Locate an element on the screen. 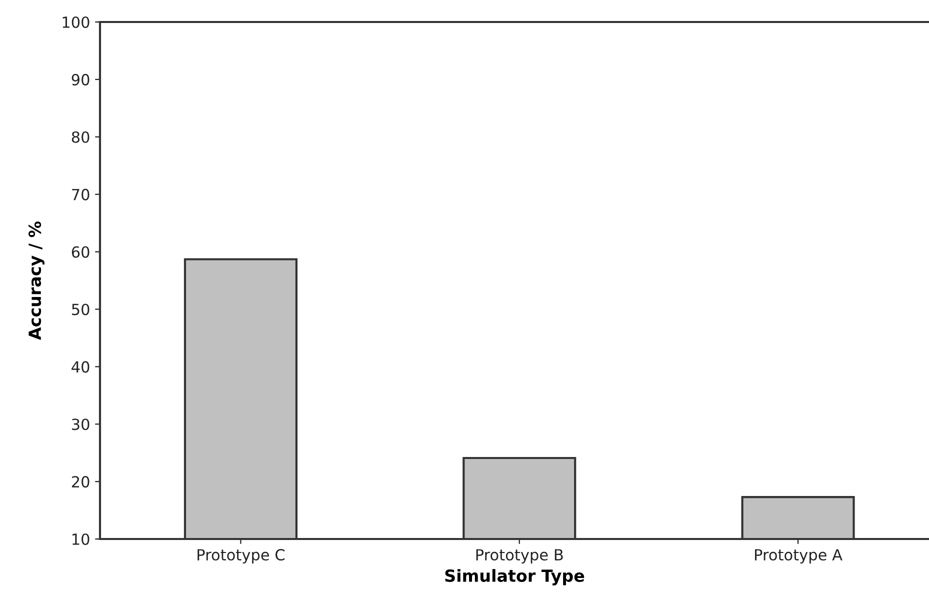 Image resolution: width=929 pixels, height=613 pixels. y-tick-label: 50 is located at coordinates (81, 310).